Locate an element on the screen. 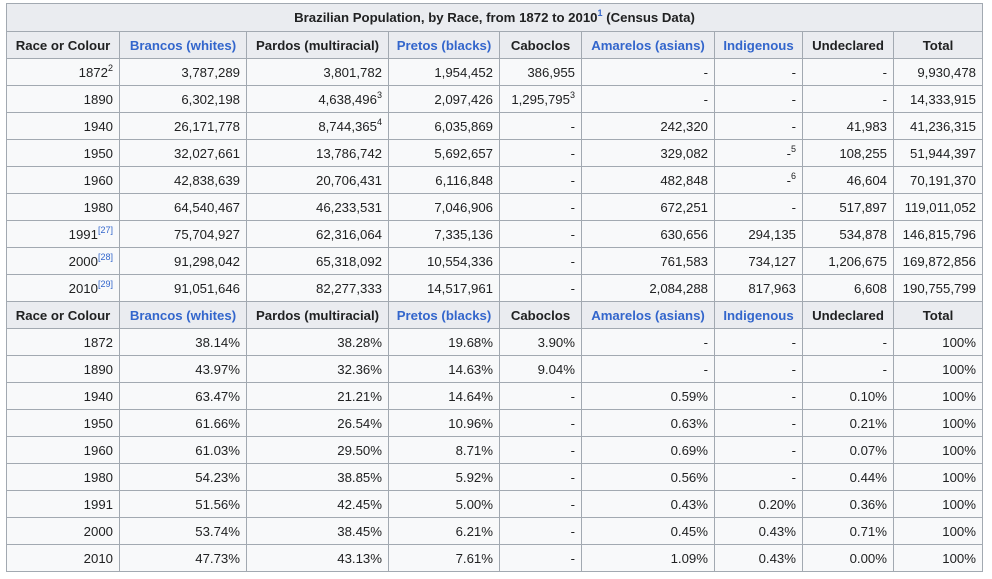  population-cell: 42,838,639 is located at coordinates (183, 180).